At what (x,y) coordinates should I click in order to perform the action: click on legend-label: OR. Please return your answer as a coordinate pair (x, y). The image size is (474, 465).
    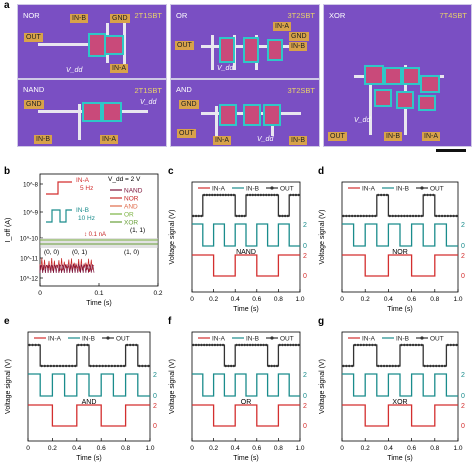
    Looking at the image, I should click on (129, 215).